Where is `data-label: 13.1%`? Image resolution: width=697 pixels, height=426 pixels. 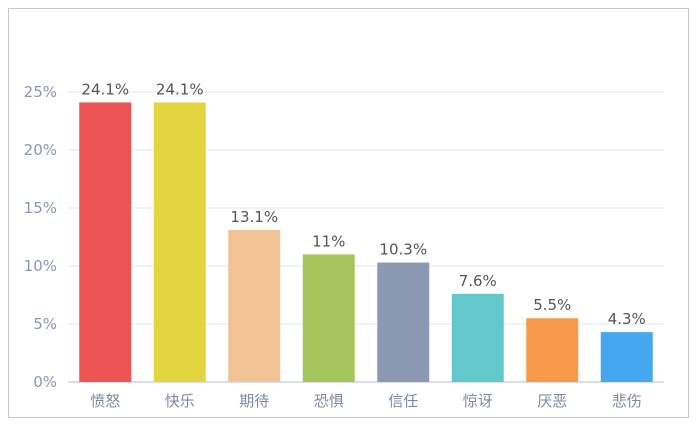
data-label: 13.1% is located at coordinates (254, 217).